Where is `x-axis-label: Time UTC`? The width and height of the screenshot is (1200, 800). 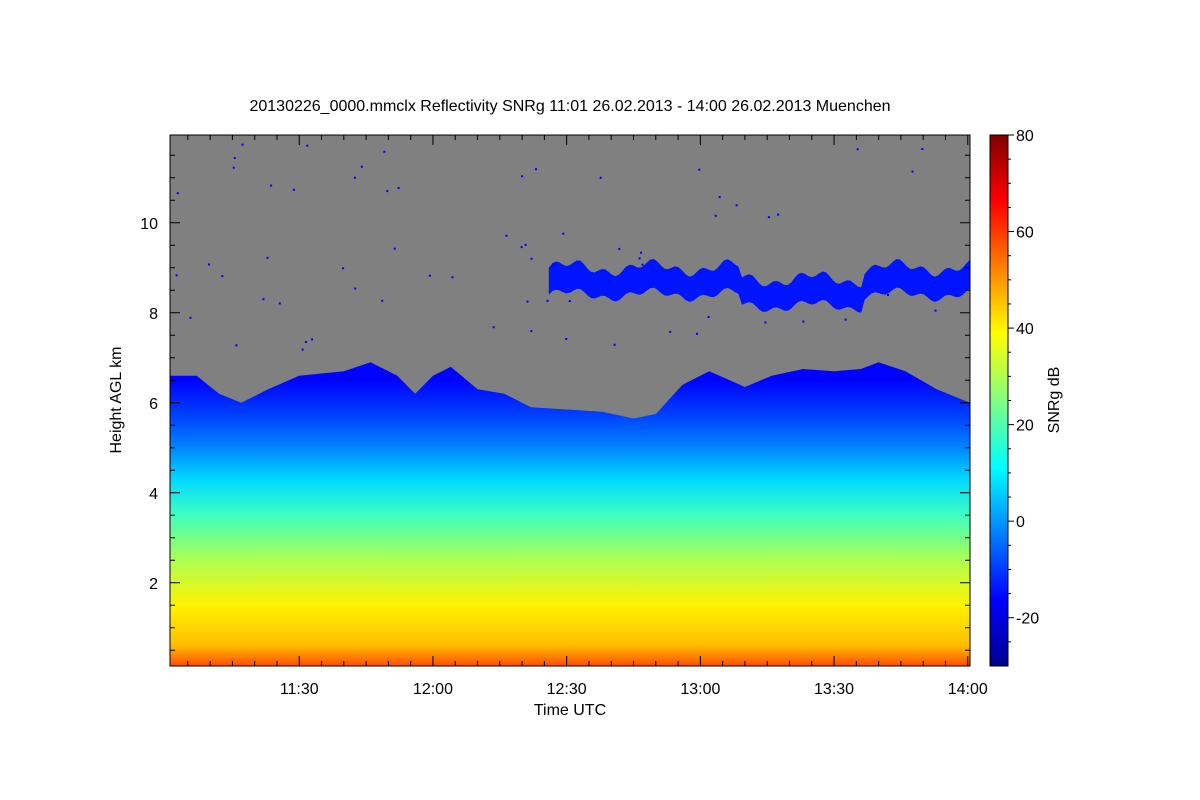
x-axis-label: Time UTC is located at coordinates (570, 710).